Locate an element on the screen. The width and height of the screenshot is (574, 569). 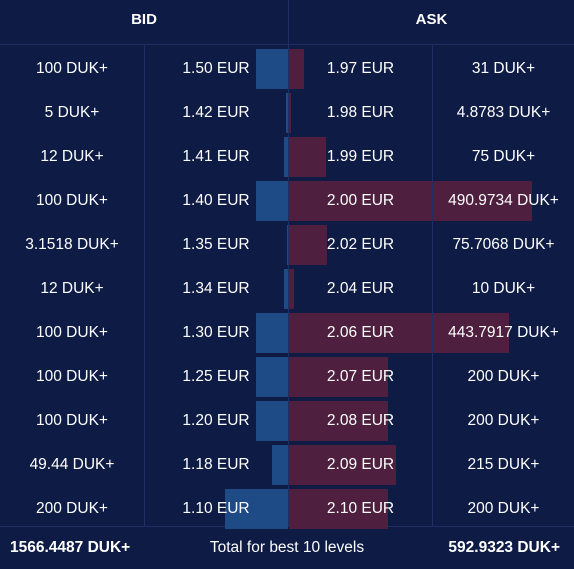
order-book-row: 100 DUK+ 1.20 EUR 2.08 EUR 200 DUK+ is located at coordinates (287, 419).